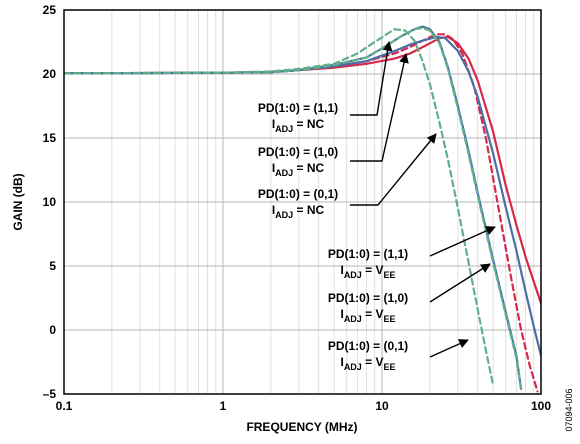  I want to click on figure-id: 07094-006, so click(569, 409).